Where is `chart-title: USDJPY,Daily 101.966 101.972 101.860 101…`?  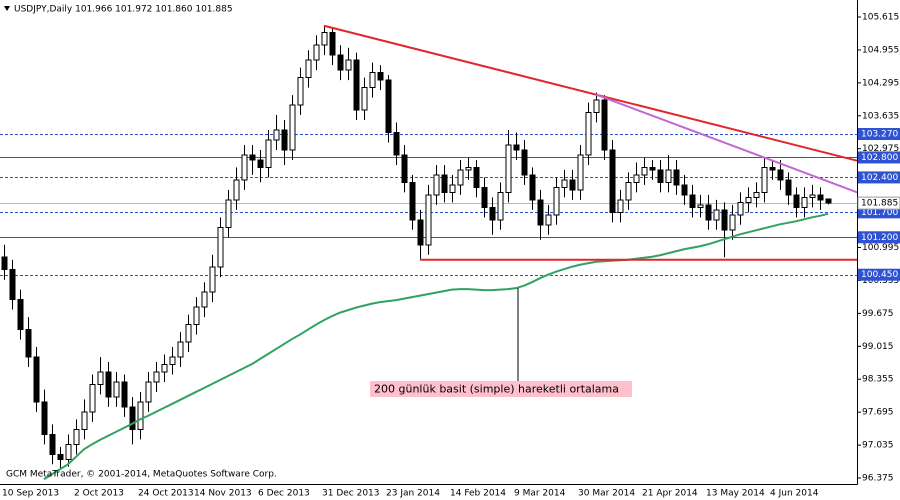
chart-title: USDJPY,Daily 101.966 101.972 101.860 101… is located at coordinates (123, 10).